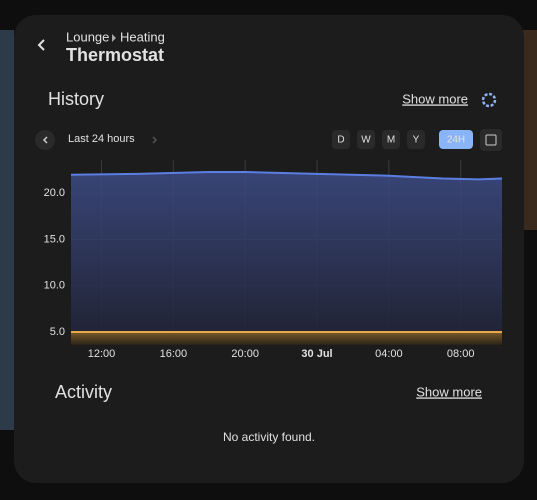 This screenshot has height=500, width=537. What do you see at coordinates (489, 100) in the screenshot?
I see `settings-icon` at bounding box center [489, 100].